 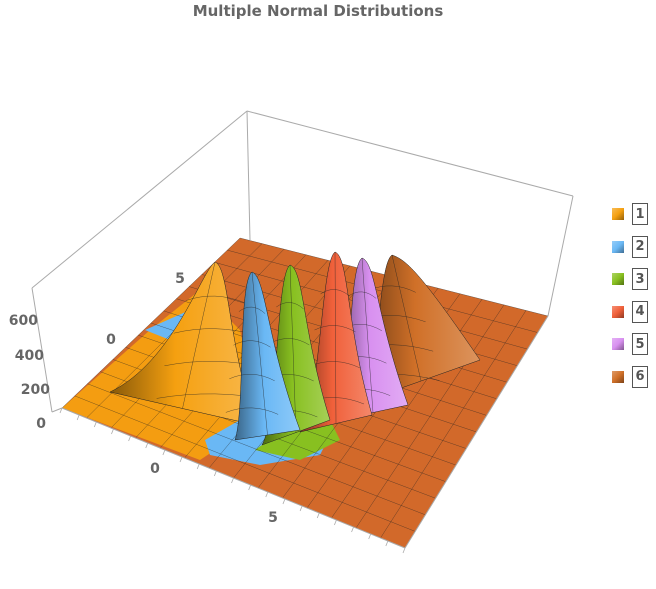 What do you see at coordinates (630, 214) in the screenshot?
I see `legend-item-1: 1` at bounding box center [630, 214].